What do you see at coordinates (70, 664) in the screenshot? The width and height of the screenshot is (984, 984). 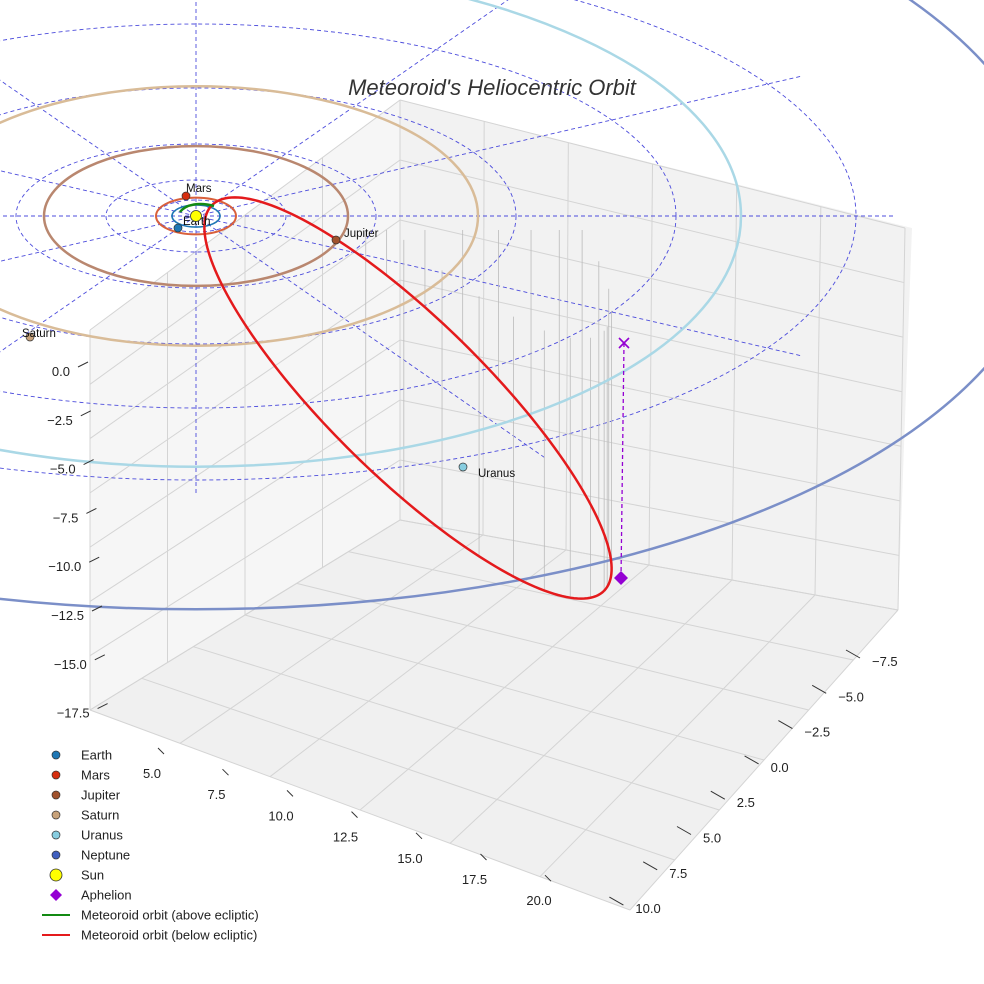 I see `z-tick-label: −15.0` at bounding box center [70, 664].